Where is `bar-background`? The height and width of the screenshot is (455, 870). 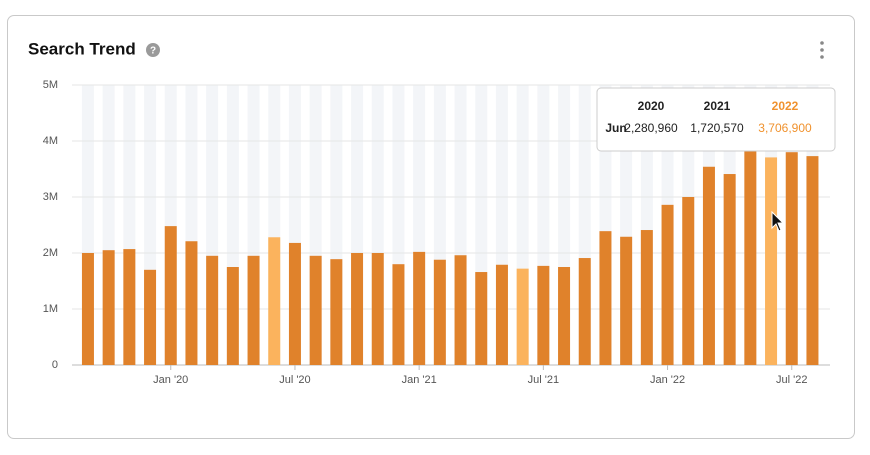 bar-background is located at coordinates (253, 225).